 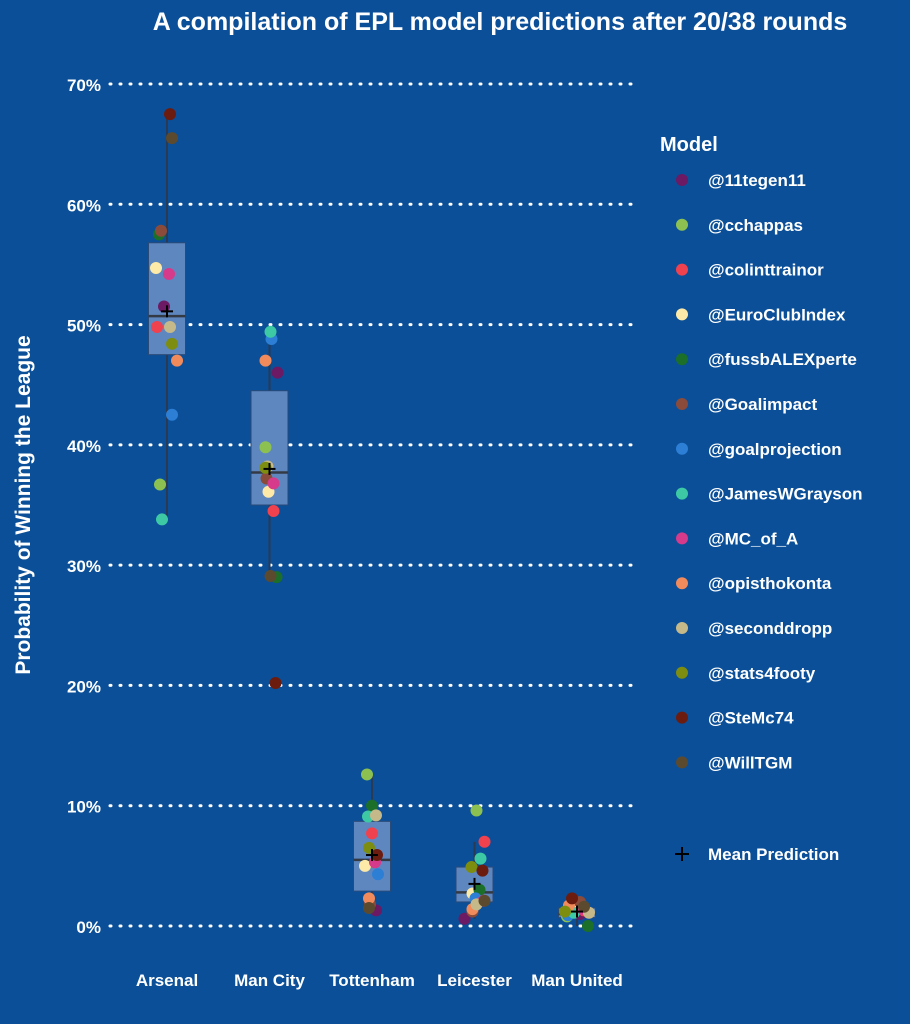 What do you see at coordinates (782, 359) in the screenshot?
I see `legend-label: @fussbALEXperte` at bounding box center [782, 359].